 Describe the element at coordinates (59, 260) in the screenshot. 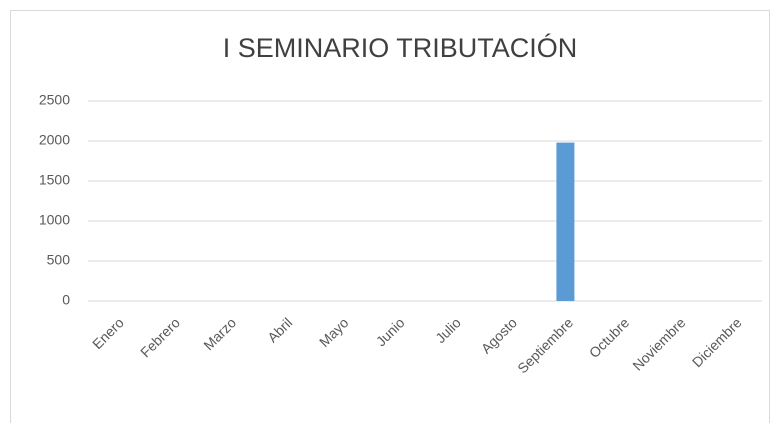

I see `y-tick-label: 500` at that location.